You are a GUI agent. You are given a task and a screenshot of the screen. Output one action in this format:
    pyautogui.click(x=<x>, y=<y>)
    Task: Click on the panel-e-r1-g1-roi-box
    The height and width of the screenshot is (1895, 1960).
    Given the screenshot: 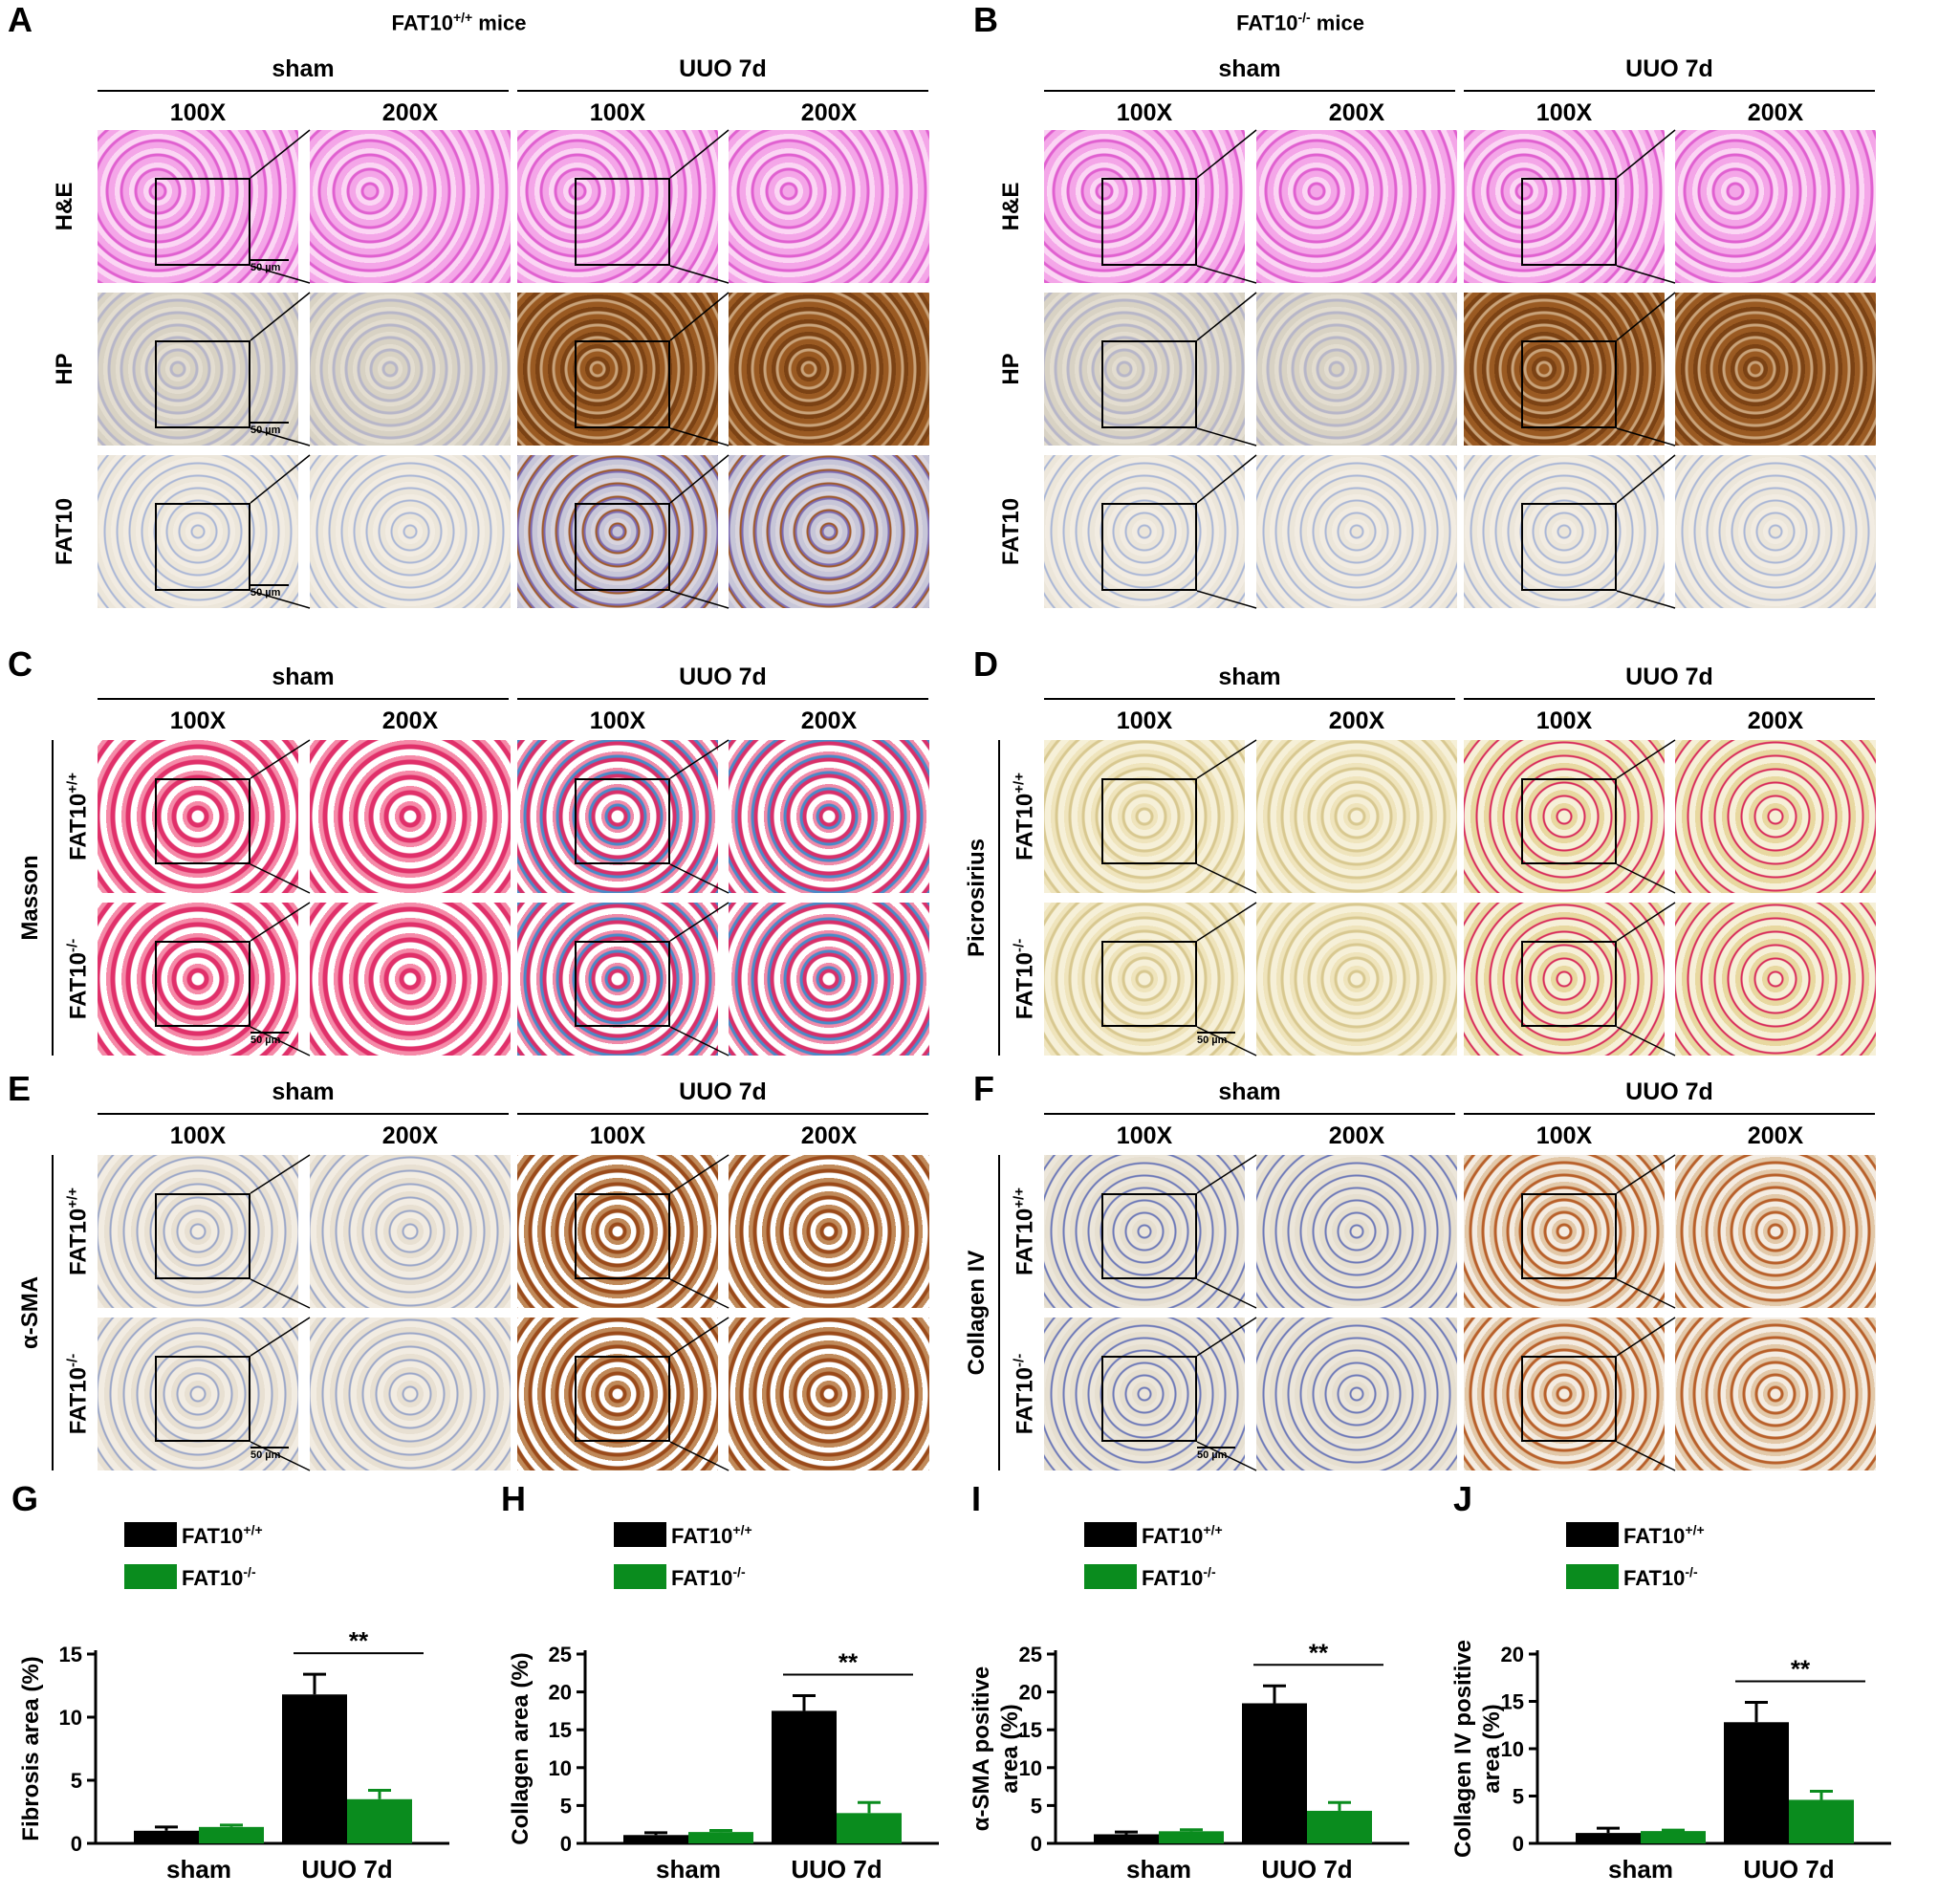 What is the action you would take?
    pyautogui.click(x=622, y=1399)
    